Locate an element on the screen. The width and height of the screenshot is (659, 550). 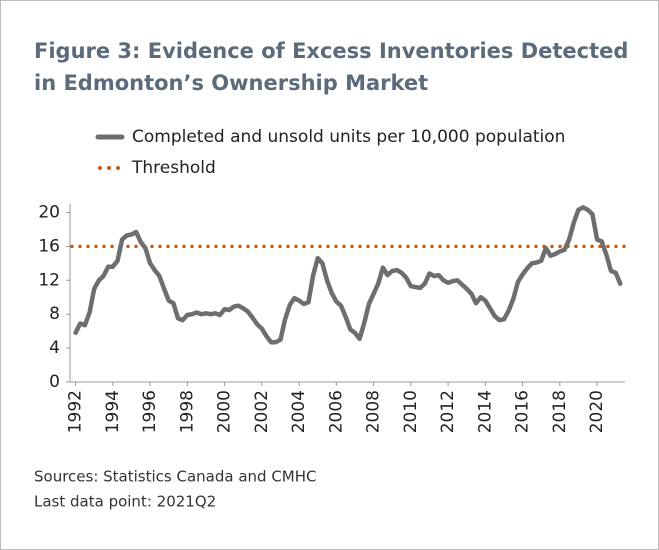
x-tick-label: 1998 is located at coordinates (187, 411).